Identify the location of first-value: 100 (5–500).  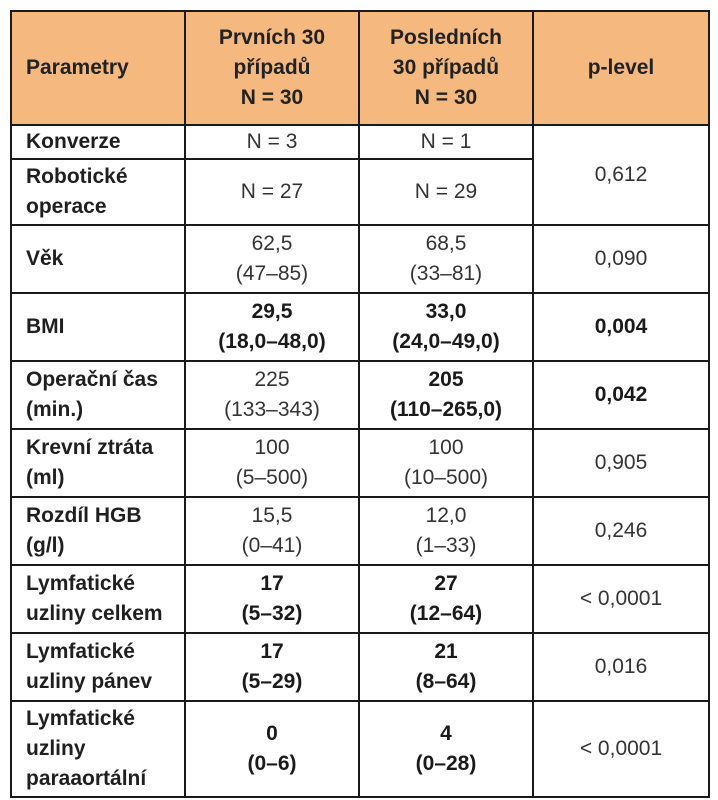
(272, 463).